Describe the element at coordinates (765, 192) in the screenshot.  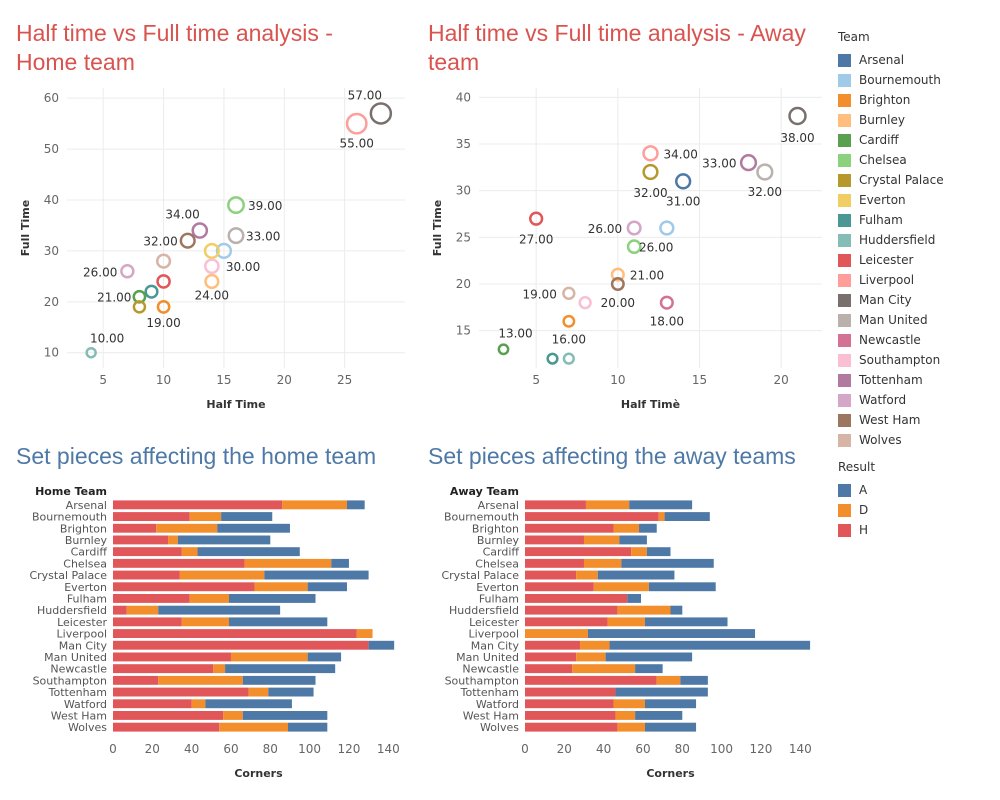
I see `data-label-man-united: 32.00` at that location.